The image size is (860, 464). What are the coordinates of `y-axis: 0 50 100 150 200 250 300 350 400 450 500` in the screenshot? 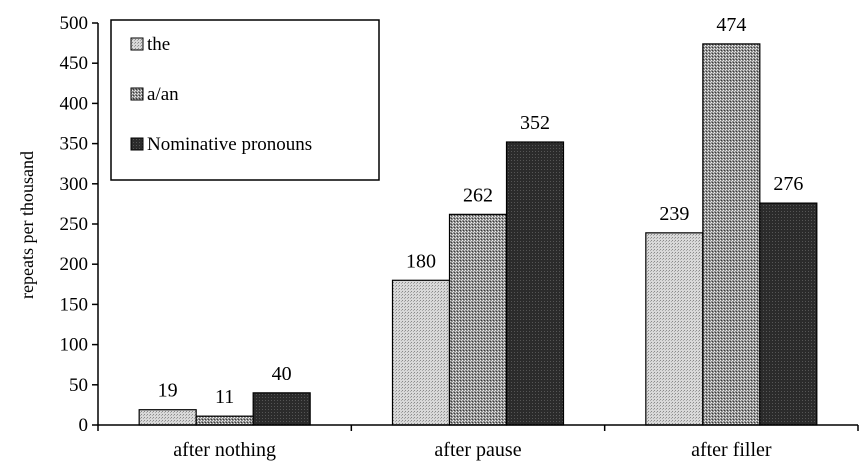 It's located at (79, 224).